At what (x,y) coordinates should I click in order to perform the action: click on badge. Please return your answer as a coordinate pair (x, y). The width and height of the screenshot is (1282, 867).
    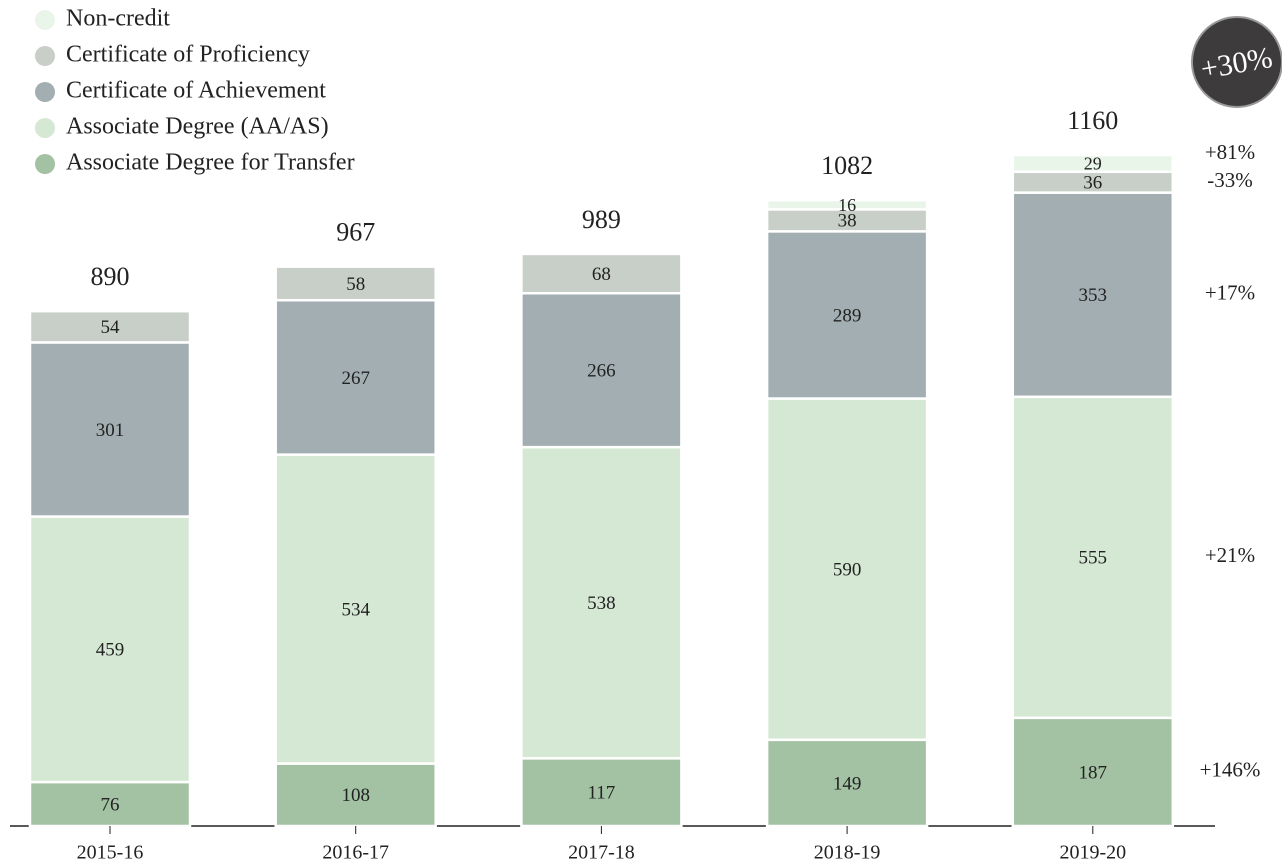
    Looking at the image, I should click on (1236, 62).